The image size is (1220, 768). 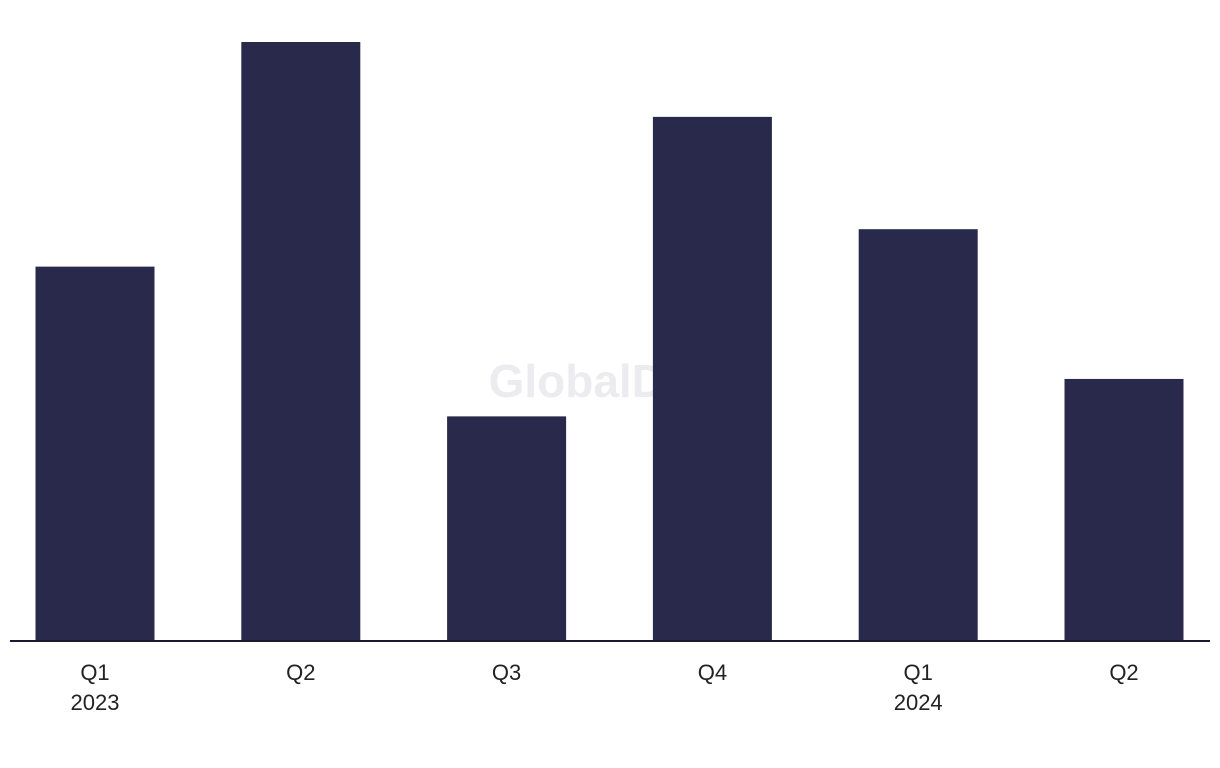 I want to click on x-group-label: 2024, so click(x=918, y=702).